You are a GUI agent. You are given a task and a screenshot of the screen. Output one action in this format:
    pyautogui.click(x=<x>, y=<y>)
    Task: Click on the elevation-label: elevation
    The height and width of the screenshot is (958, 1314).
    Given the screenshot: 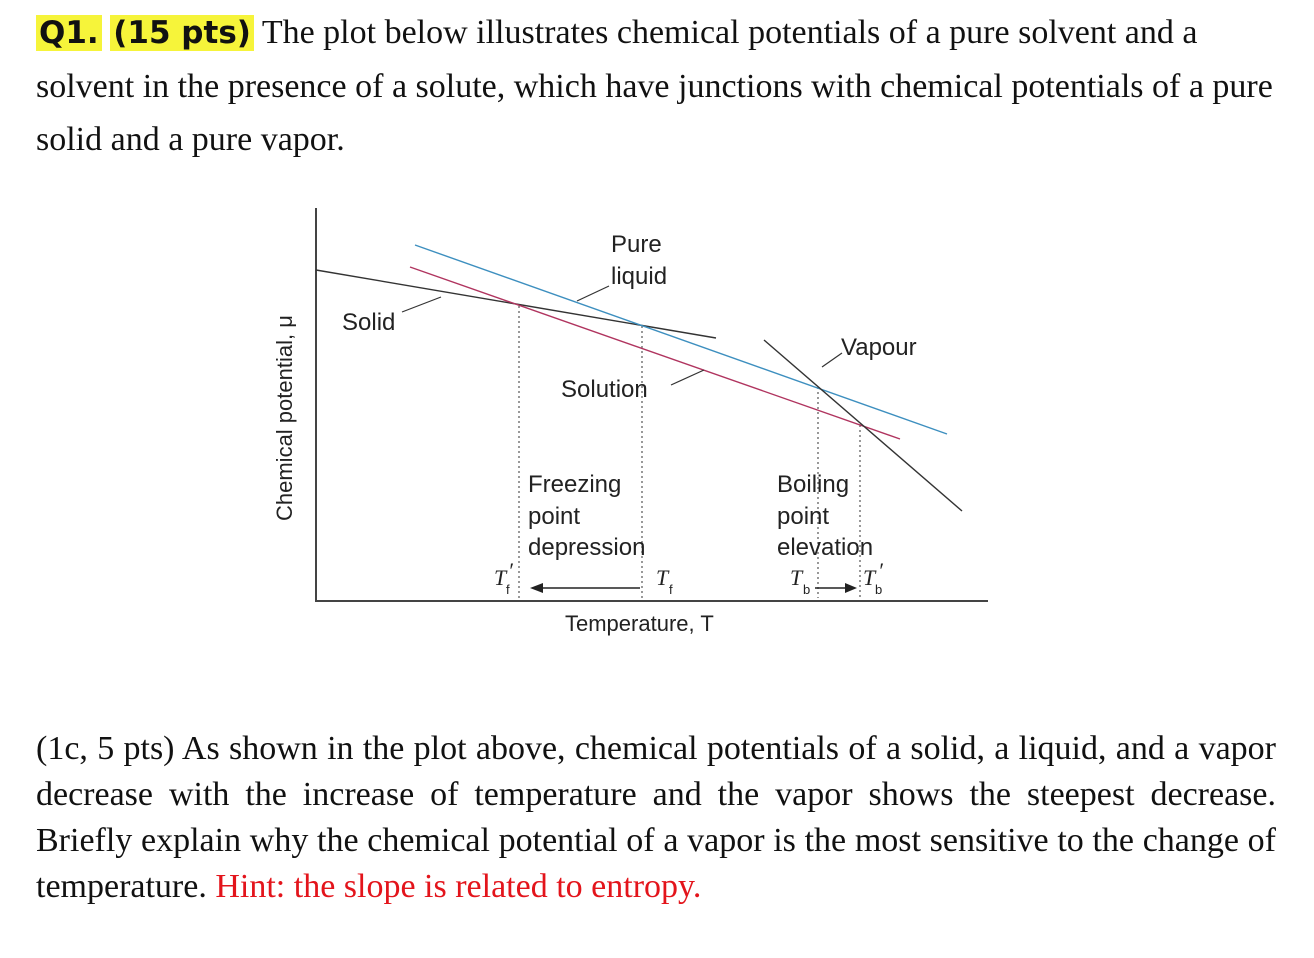 What is the action you would take?
    pyautogui.click(x=825, y=547)
    